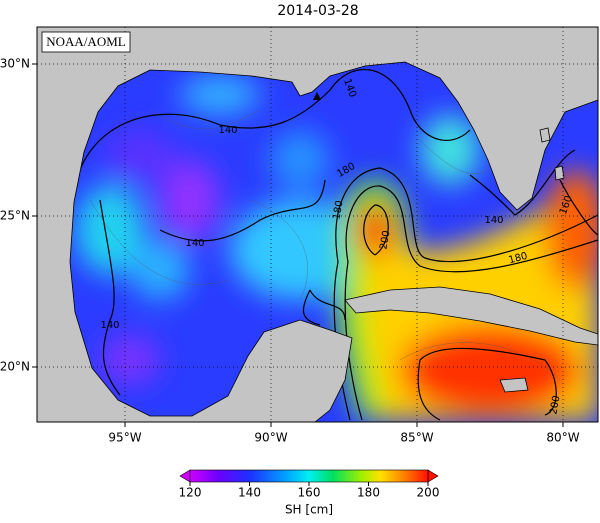  Describe the element at coordinates (249, 493) in the screenshot. I see `colorbar-tick-label: 140` at that location.